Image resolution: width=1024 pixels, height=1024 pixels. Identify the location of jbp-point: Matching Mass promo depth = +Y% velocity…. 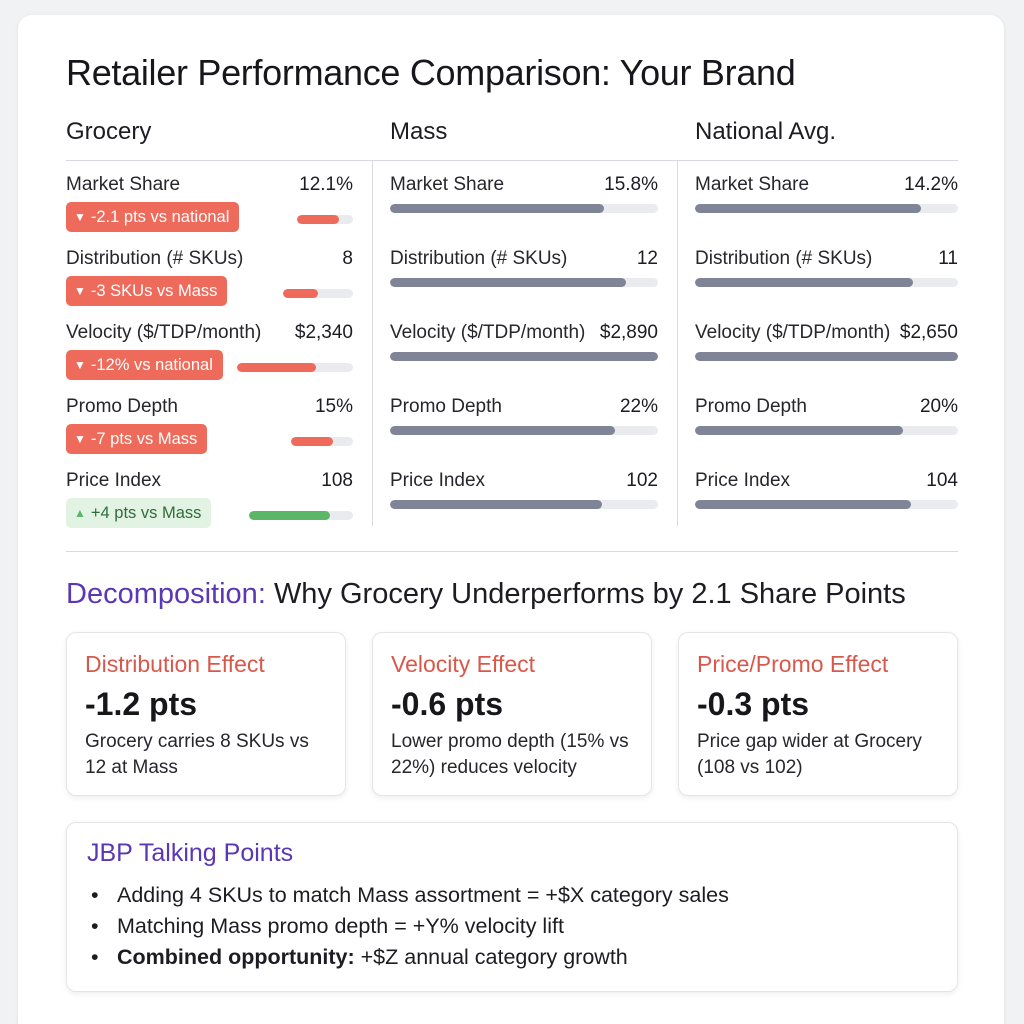
(512, 926).